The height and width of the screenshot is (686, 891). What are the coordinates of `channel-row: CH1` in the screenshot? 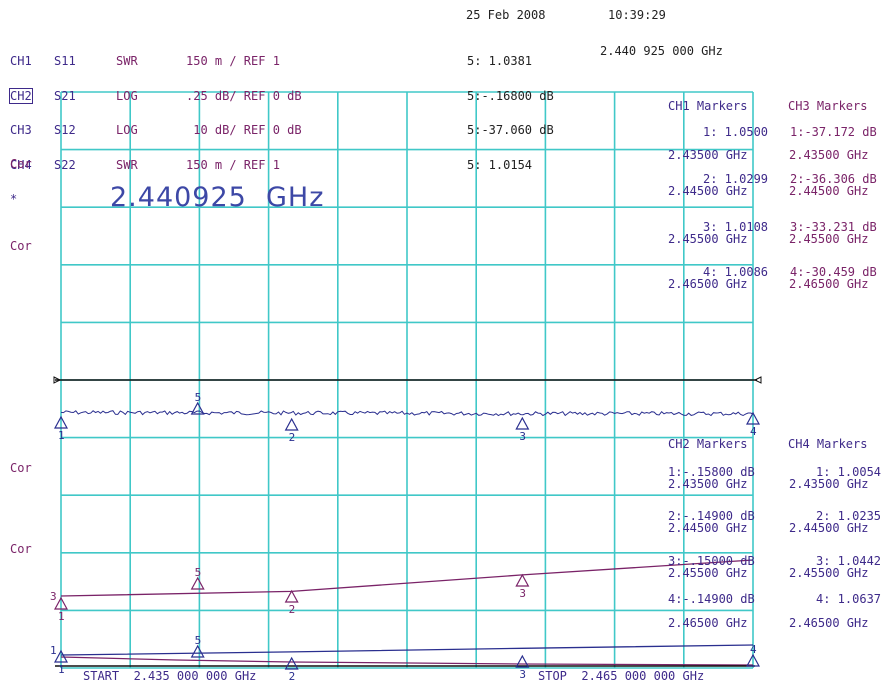 It's located at (21, 61).